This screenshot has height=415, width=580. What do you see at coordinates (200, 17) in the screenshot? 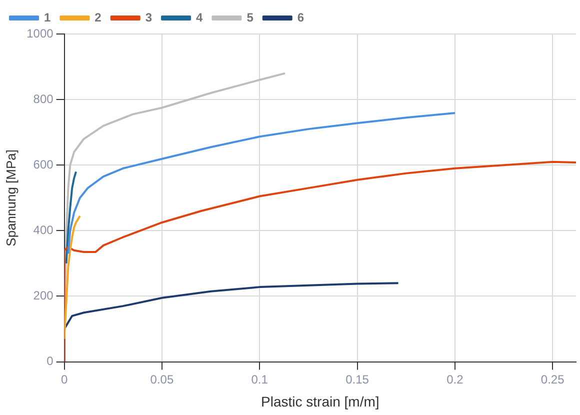
I see `legend-label: 4` at bounding box center [200, 17].